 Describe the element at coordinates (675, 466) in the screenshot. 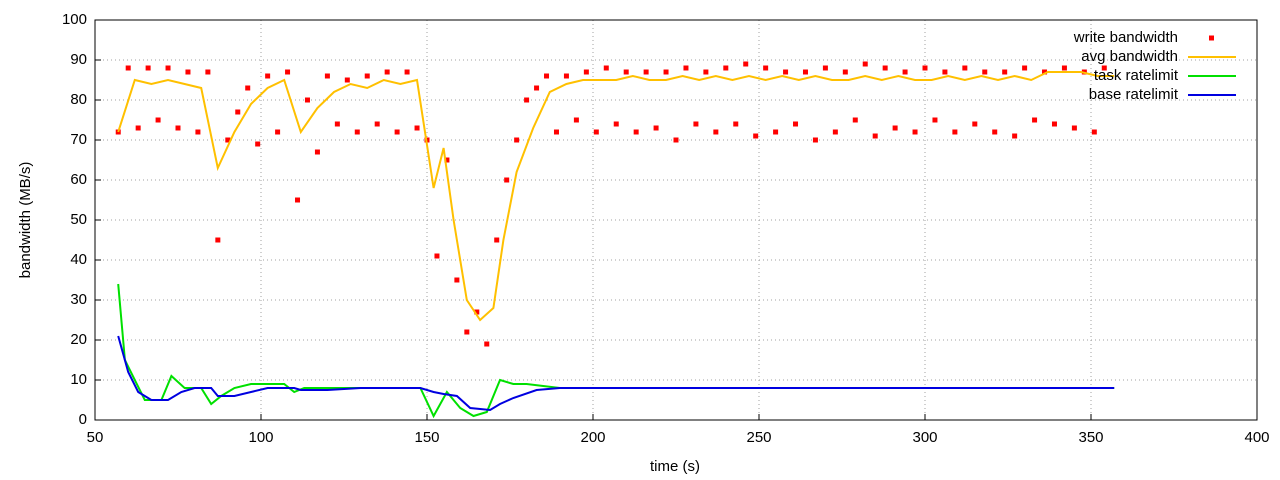

I see `x-axis-title: time (s)` at that location.